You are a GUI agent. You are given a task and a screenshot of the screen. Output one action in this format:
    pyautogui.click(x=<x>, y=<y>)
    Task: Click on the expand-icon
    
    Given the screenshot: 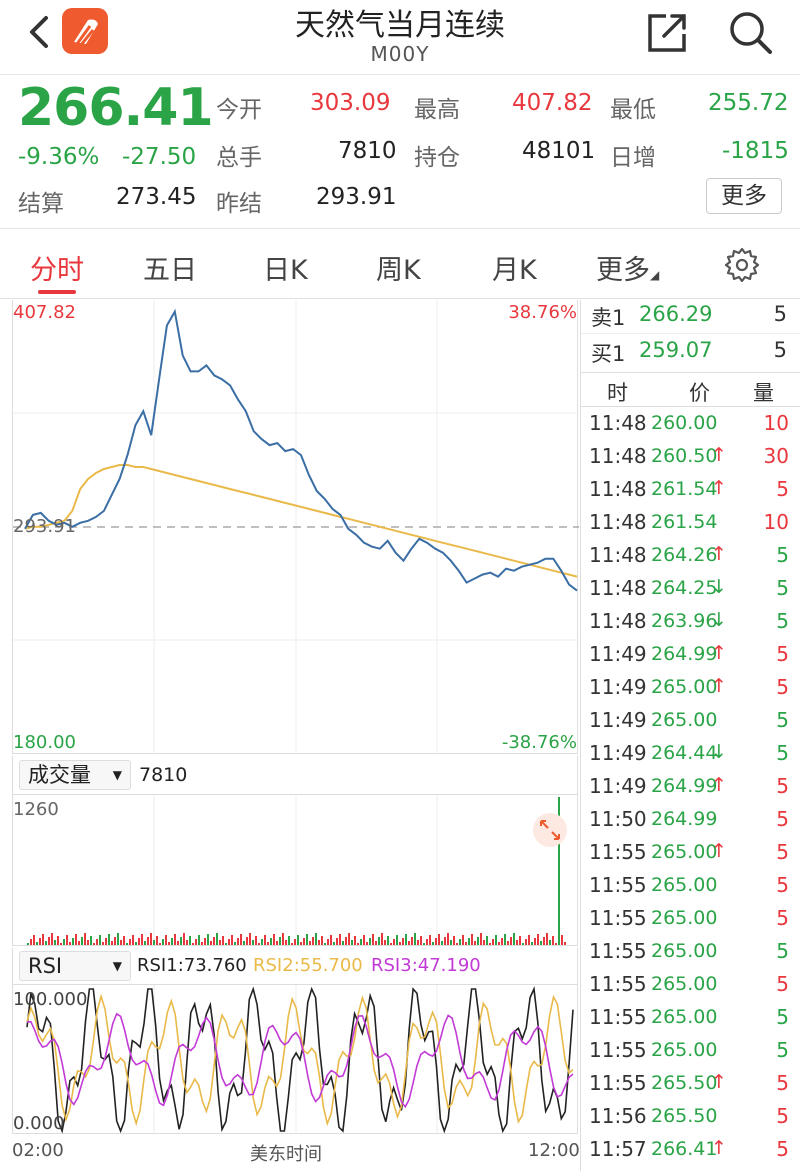 What is the action you would take?
    pyautogui.click(x=550, y=830)
    